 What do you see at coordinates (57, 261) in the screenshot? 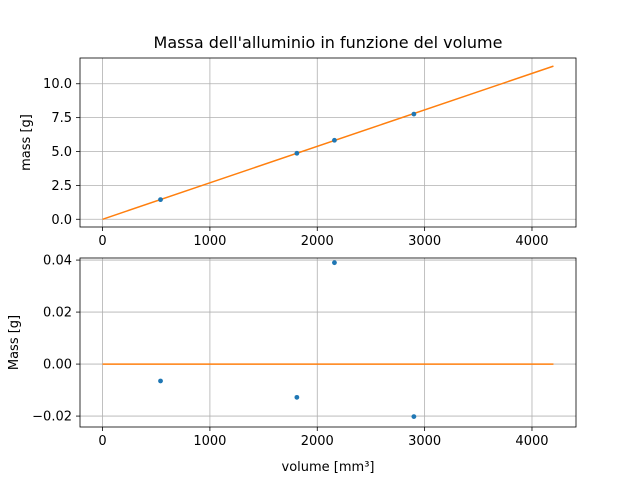
I see `y-tick-label: 0.04` at bounding box center [57, 261].